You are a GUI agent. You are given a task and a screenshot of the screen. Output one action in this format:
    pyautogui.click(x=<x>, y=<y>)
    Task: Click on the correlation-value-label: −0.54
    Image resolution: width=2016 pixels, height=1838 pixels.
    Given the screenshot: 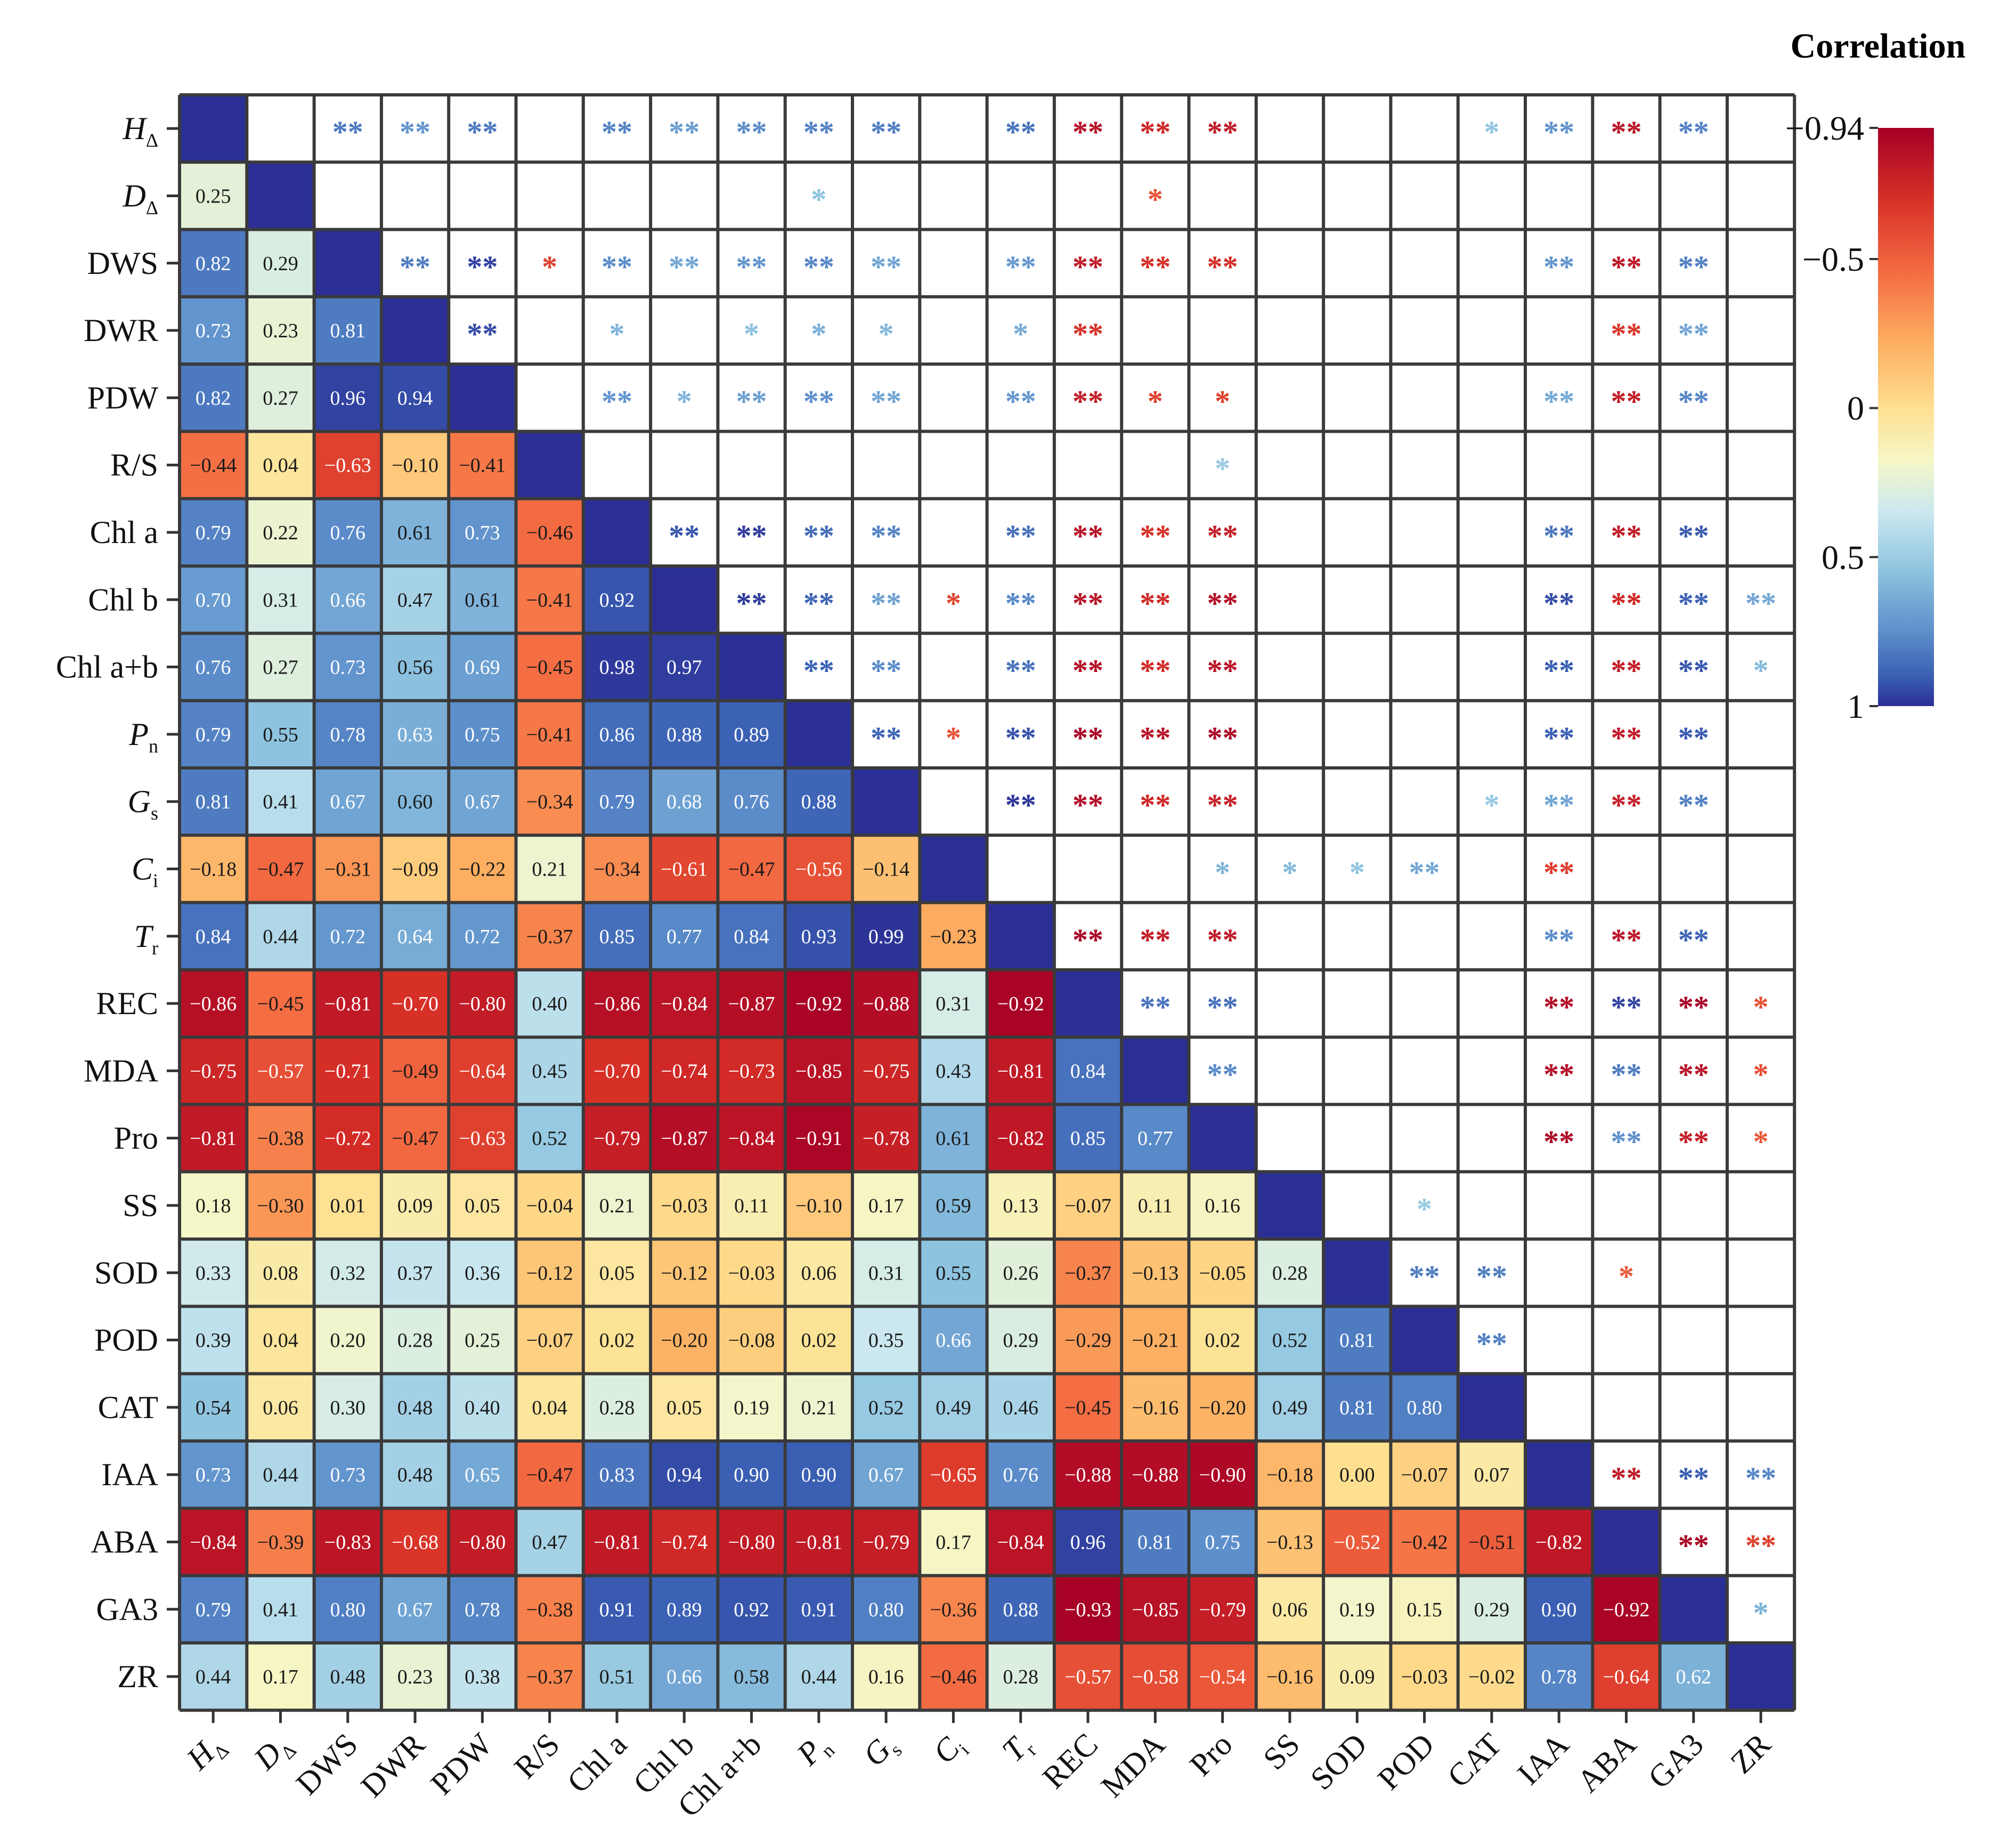 What is the action you would take?
    pyautogui.click(x=1223, y=1677)
    